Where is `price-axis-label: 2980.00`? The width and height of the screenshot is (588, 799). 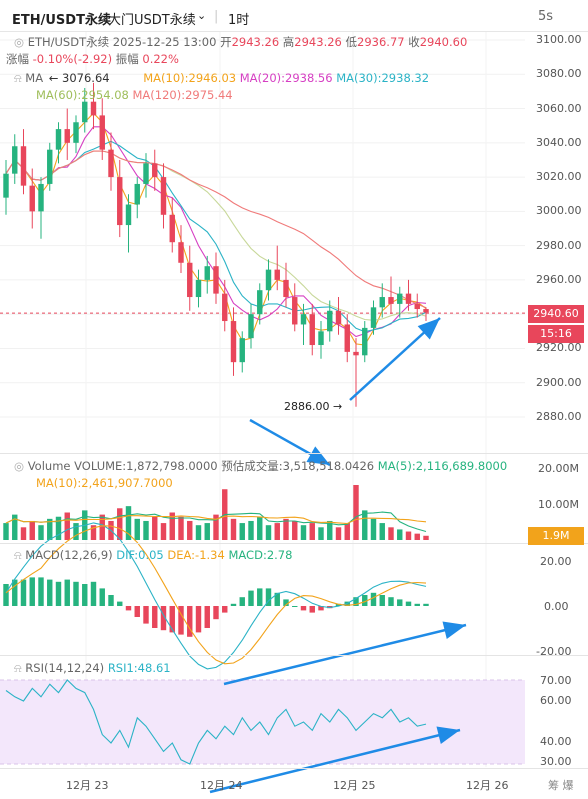 price-axis-label: 2980.00 is located at coordinates (559, 245).